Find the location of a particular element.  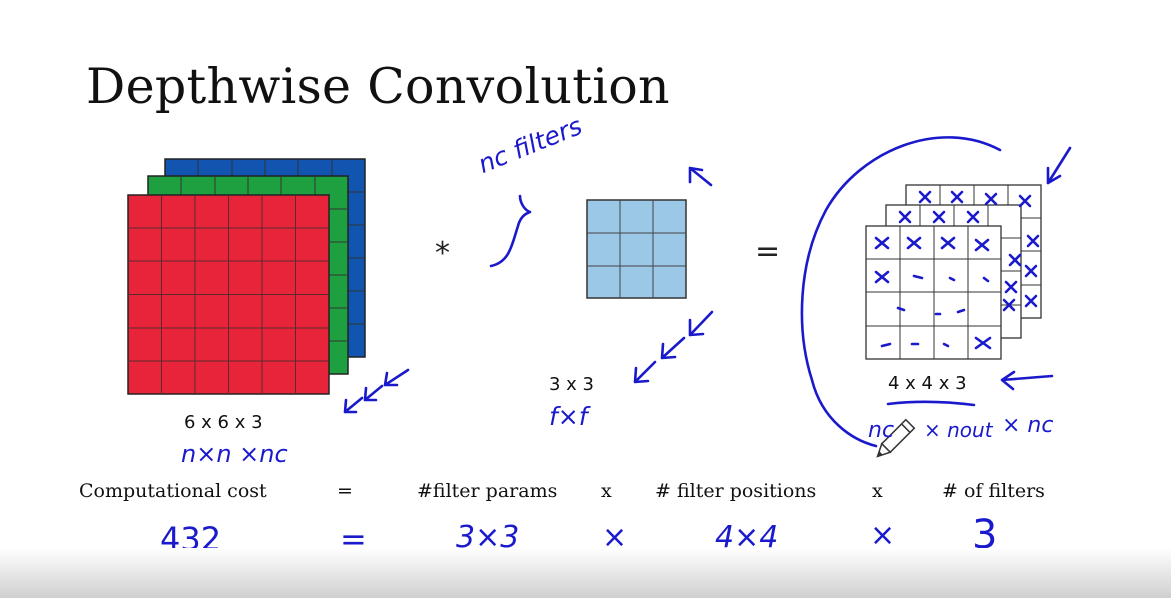

formula-filter-params: #filter params is located at coordinates (487, 491).